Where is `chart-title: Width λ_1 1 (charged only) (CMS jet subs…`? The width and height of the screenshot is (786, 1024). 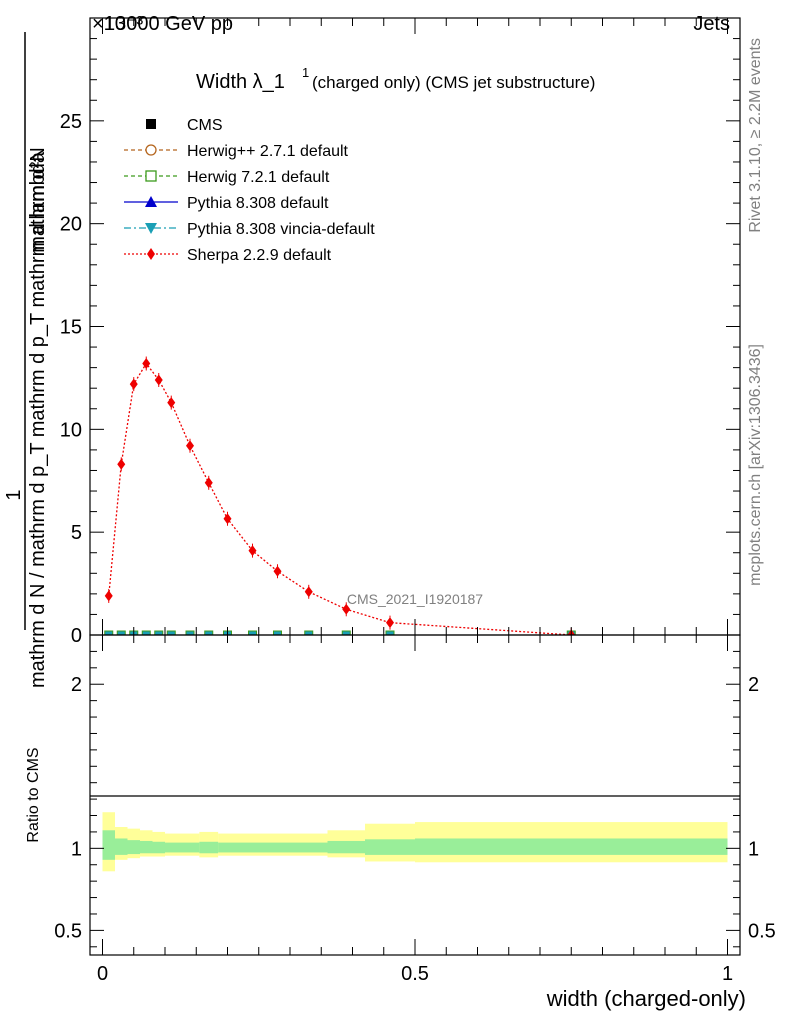 chart-title: Width λ_1 1 (charged only) (CMS jet subs… is located at coordinates (395, 79).